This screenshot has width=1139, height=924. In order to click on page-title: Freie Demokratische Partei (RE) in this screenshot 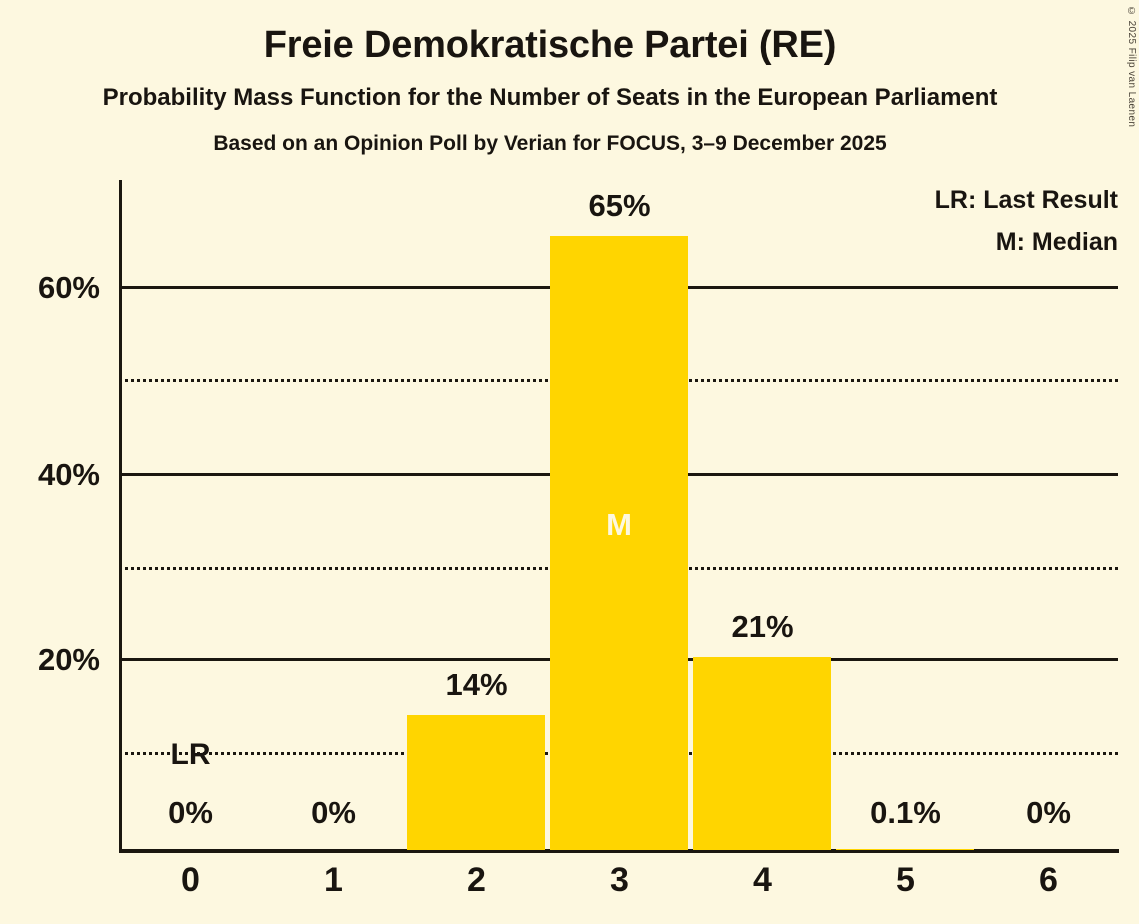, I will do `click(550, 45)`.